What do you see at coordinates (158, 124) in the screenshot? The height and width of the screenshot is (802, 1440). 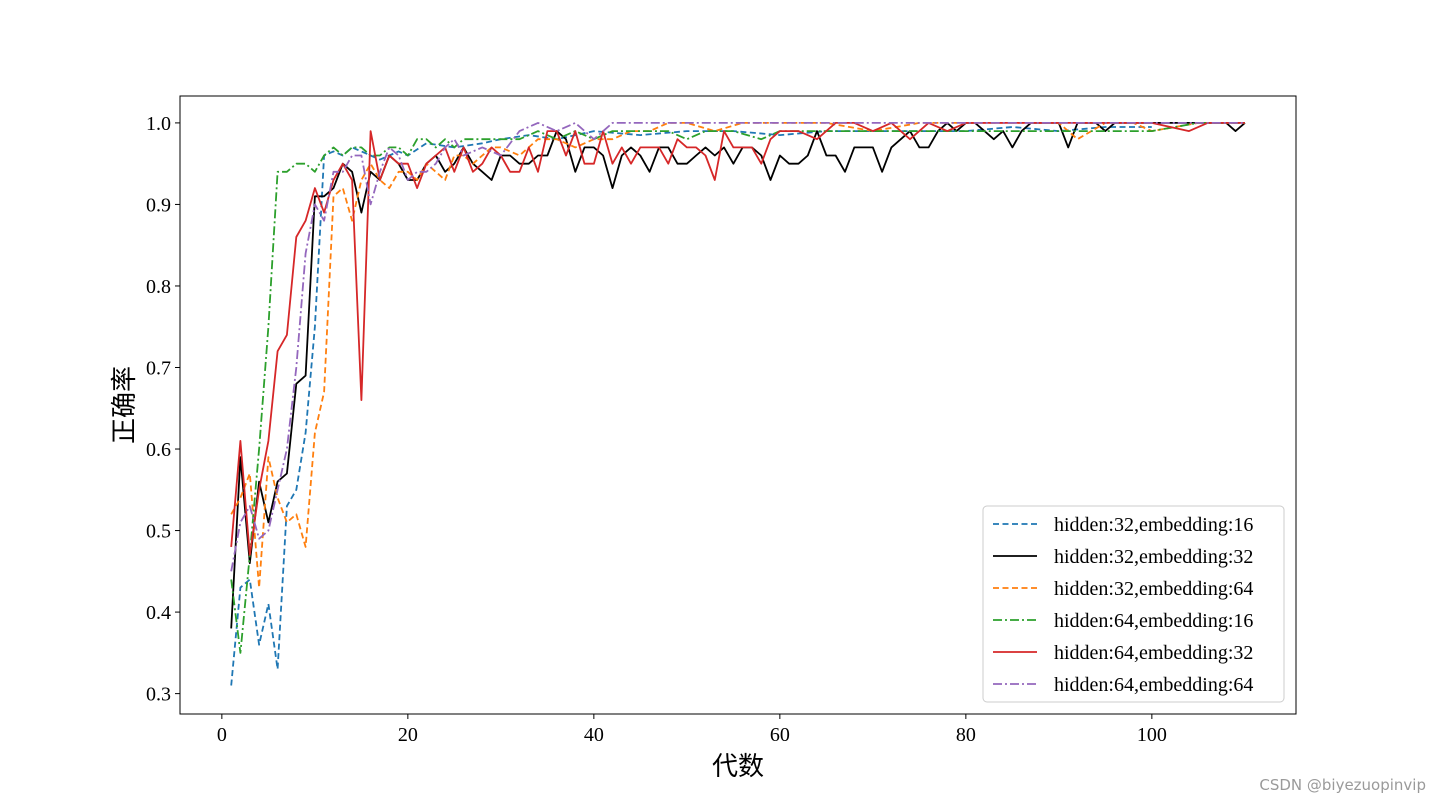 I see `y-tick-label: 1.0` at bounding box center [158, 124].